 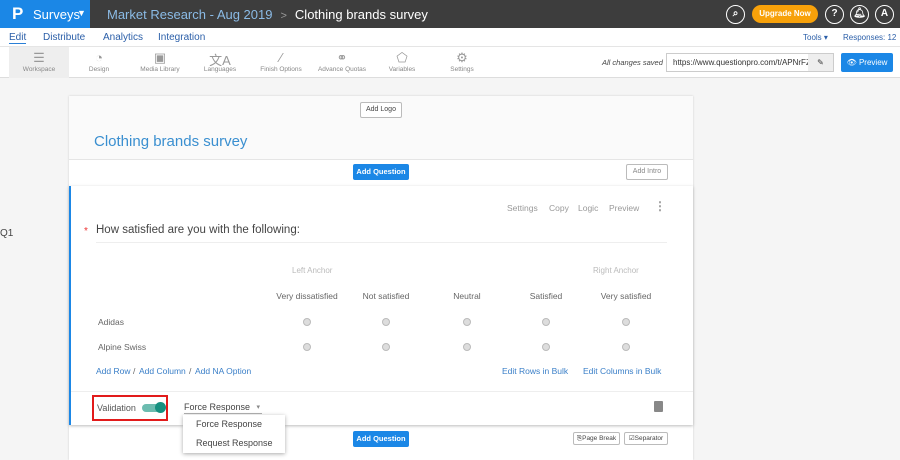 I want to click on add-column-link: Add Column, so click(x=162, y=371).